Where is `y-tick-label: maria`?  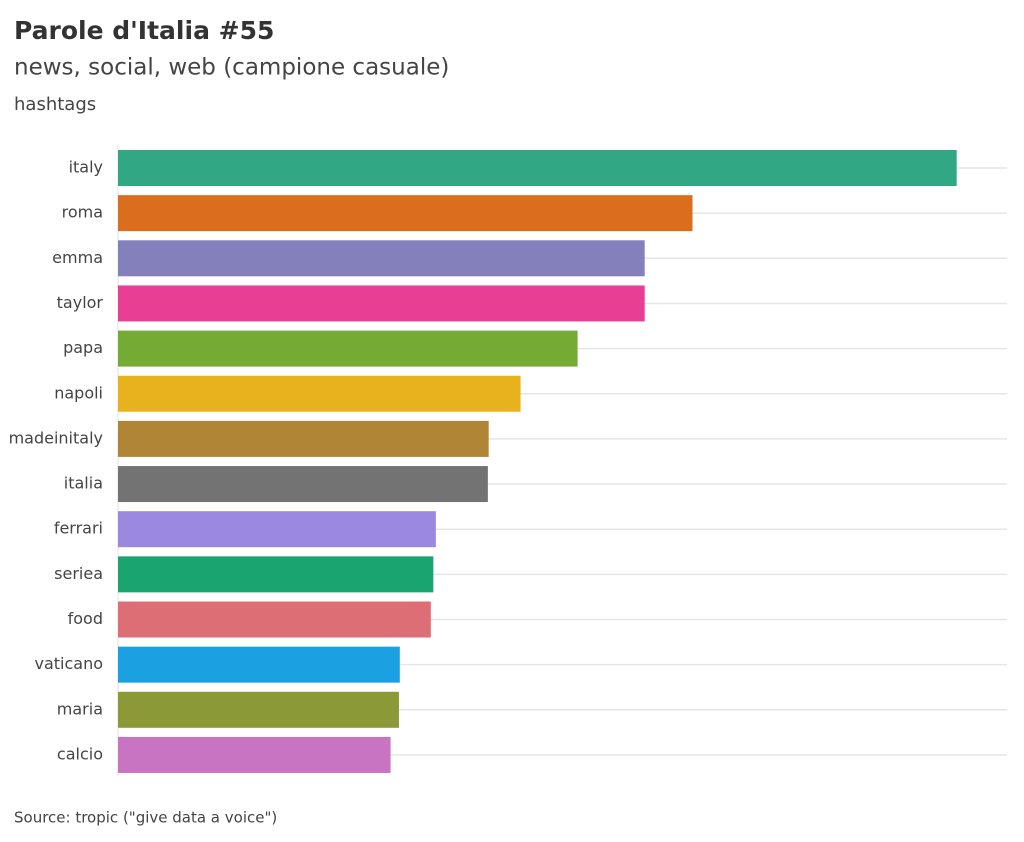
y-tick-label: maria is located at coordinates (80, 708).